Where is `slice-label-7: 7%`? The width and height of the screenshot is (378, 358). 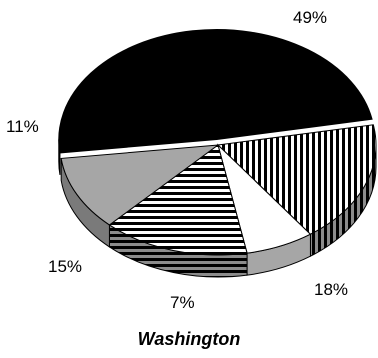 slice-label-7: 7% is located at coordinates (182, 302).